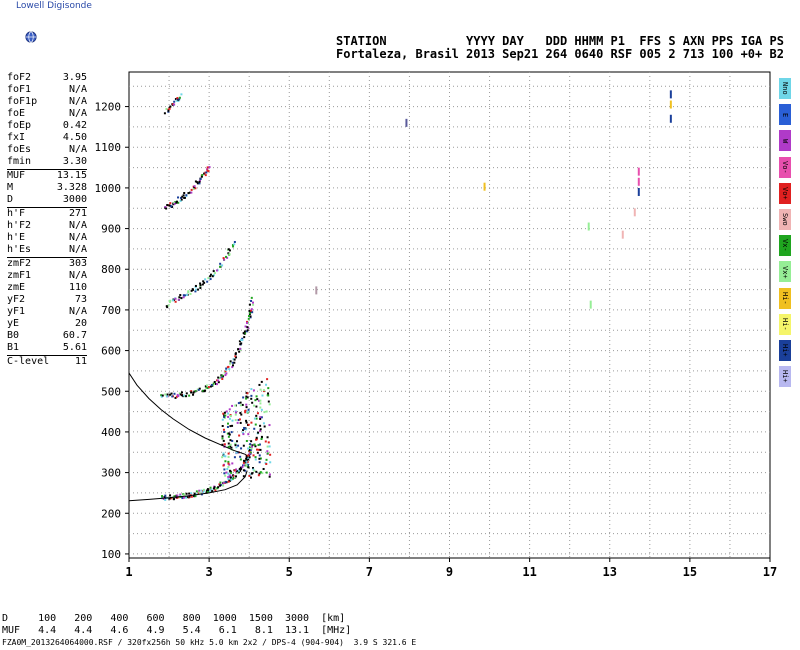  I want to click on param-row: foF2 3.95, so click(47, 78).